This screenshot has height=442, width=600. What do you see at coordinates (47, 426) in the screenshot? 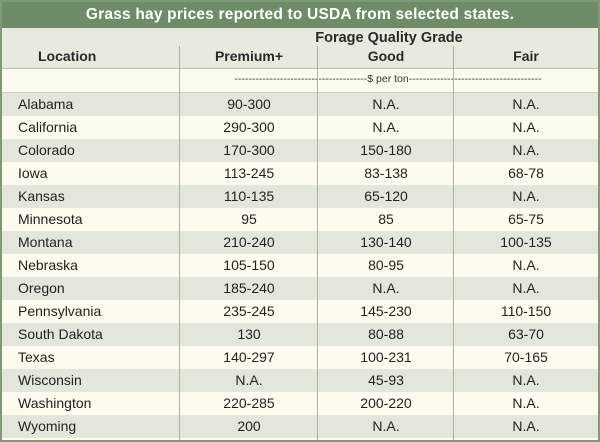
I see `cell-location: Wyoming` at bounding box center [47, 426].